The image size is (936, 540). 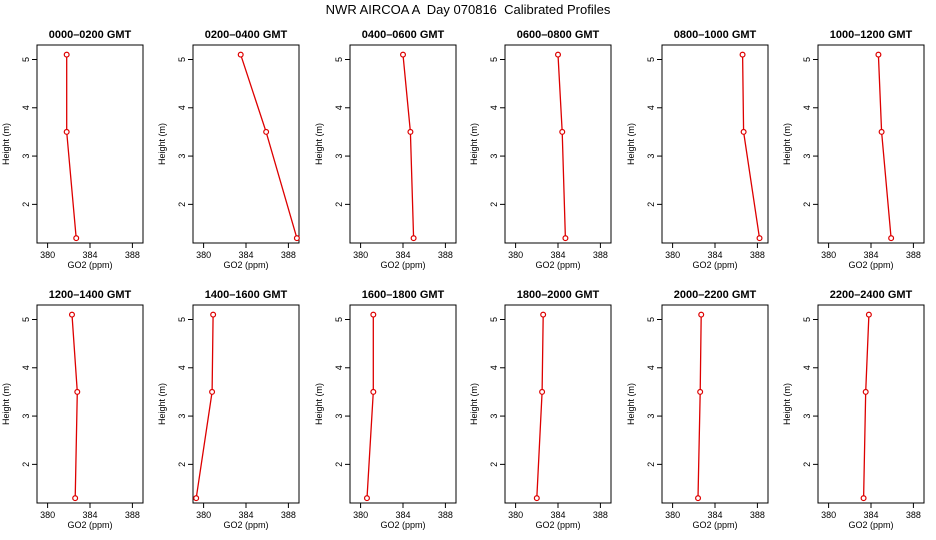 What do you see at coordinates (246, 295) in the screenshot?
I see `panel-title: 1400–1600 GMT` at bounding box center [246, 295].